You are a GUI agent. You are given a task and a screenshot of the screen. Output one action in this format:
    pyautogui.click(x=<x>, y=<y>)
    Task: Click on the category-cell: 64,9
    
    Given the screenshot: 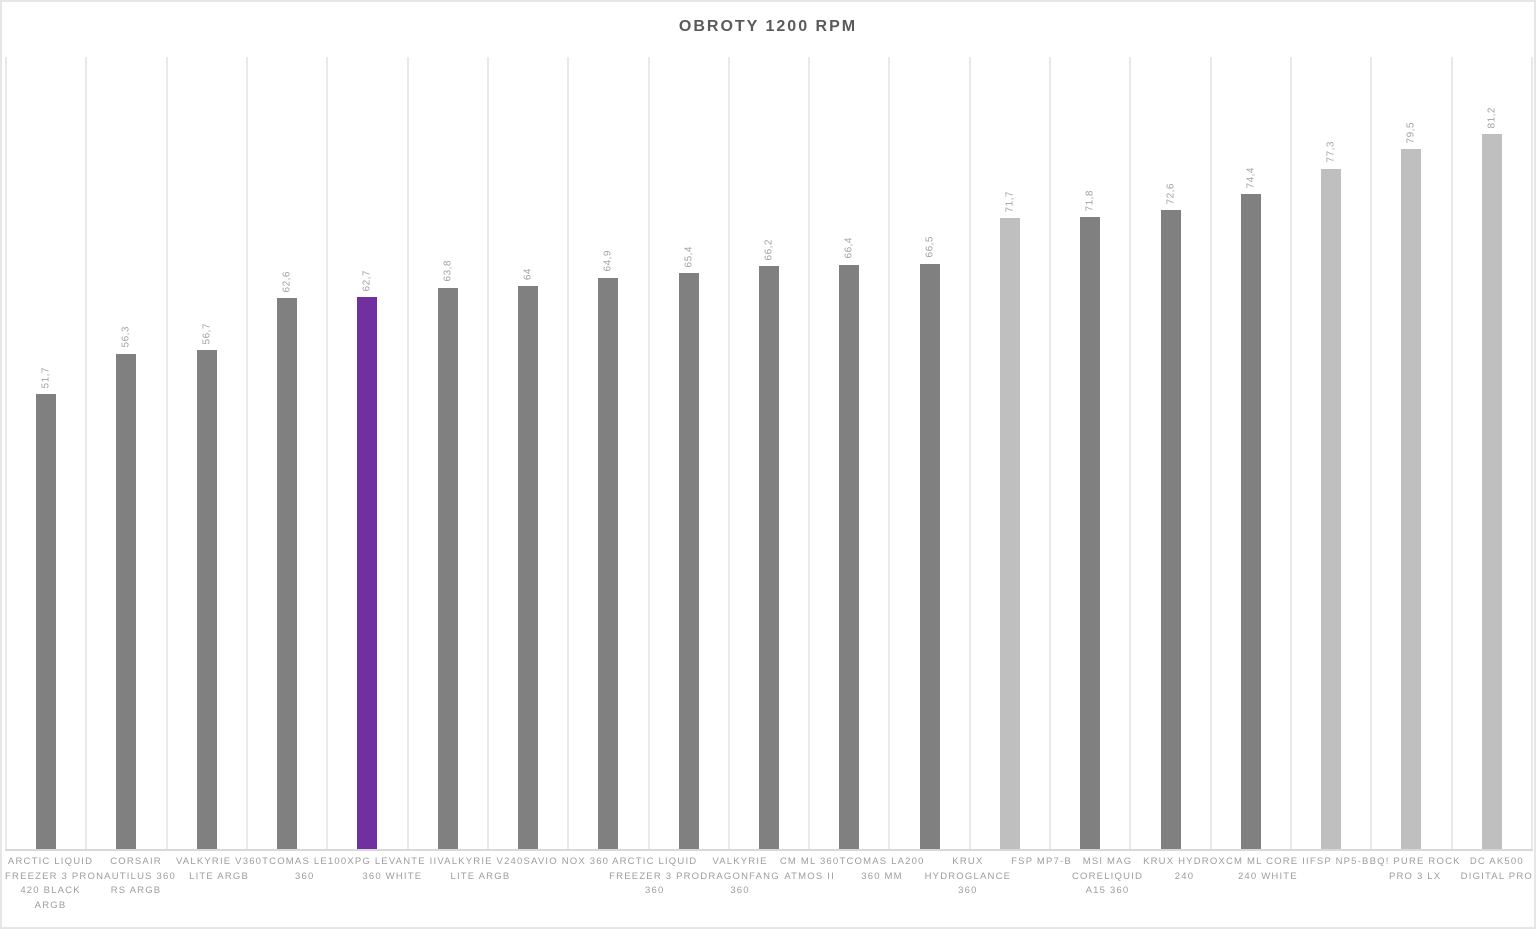 What is the action you would take?
    pyautogui.click(x=607, y=453)
    